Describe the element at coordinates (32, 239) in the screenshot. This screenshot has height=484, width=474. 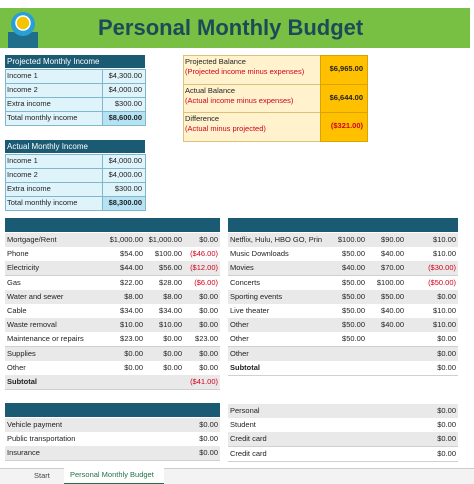
I see `row-label: Mortgage/Rent` at that location.